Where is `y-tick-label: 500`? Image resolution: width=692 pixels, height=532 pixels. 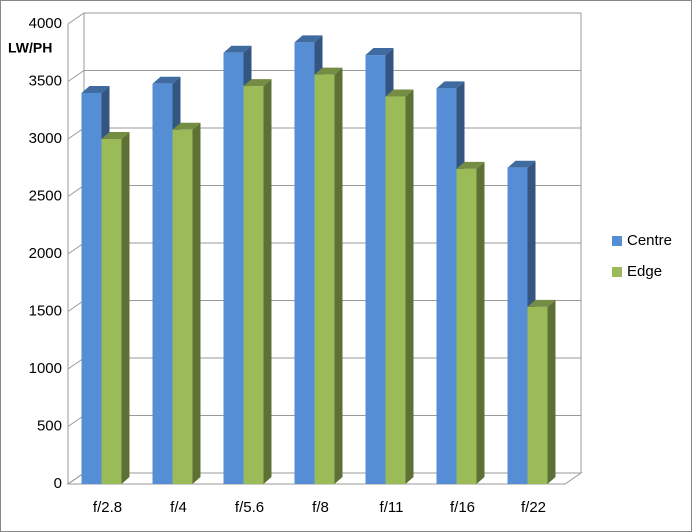 y-tick-label: 500 is located at coordinates (49, 425).